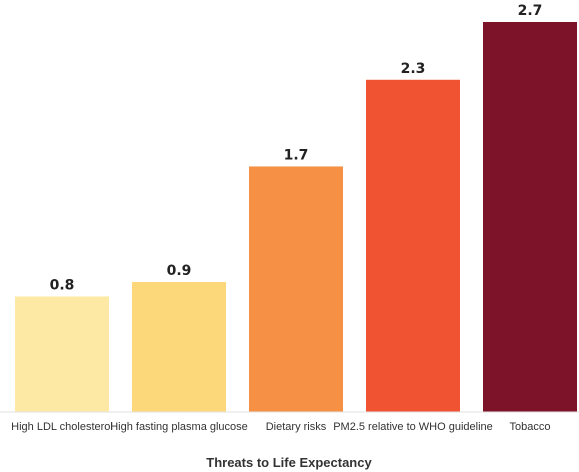 The width and height of the screenshot is (579, 472). Describe the element at coordinates (62, 285) in the screenshot. I see `bar-value-label-1: 0.8` at that location.